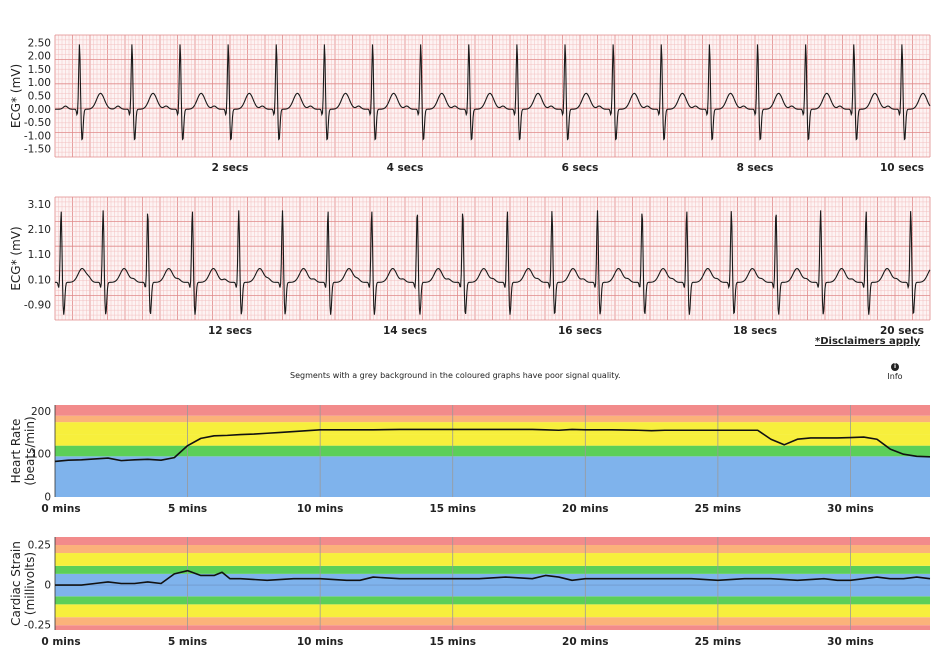  I want to click on ecg-ytick-label: -0.50, so click(37, 123).